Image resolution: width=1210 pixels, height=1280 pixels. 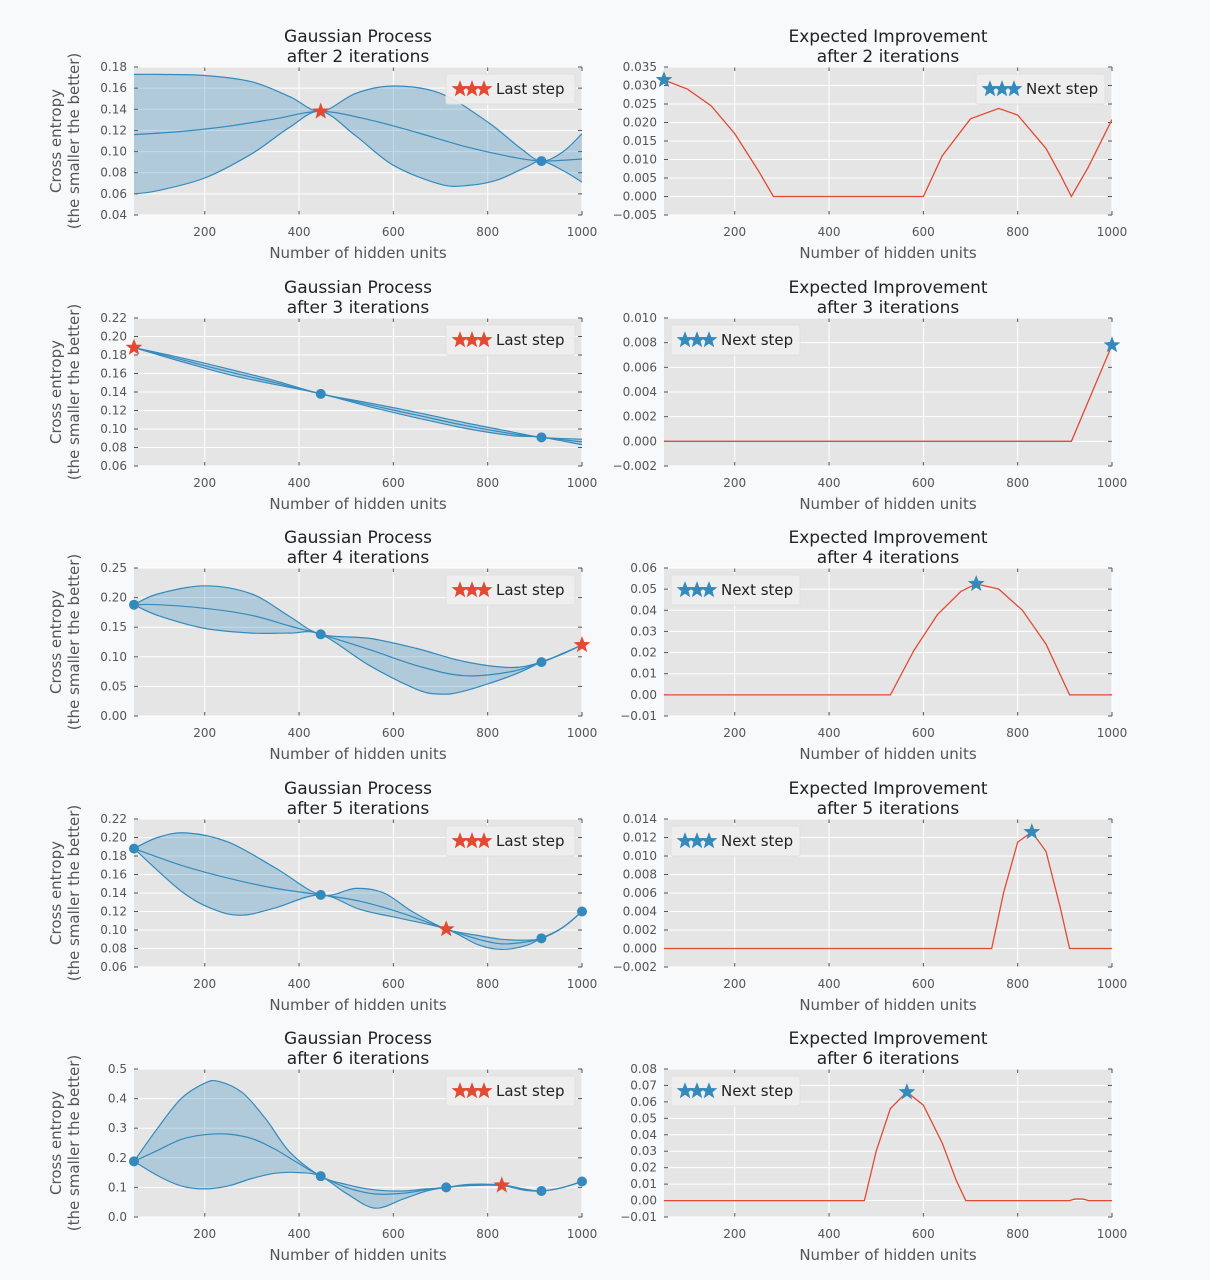 I want to click on ei-line, so click(x=888, y=1146).